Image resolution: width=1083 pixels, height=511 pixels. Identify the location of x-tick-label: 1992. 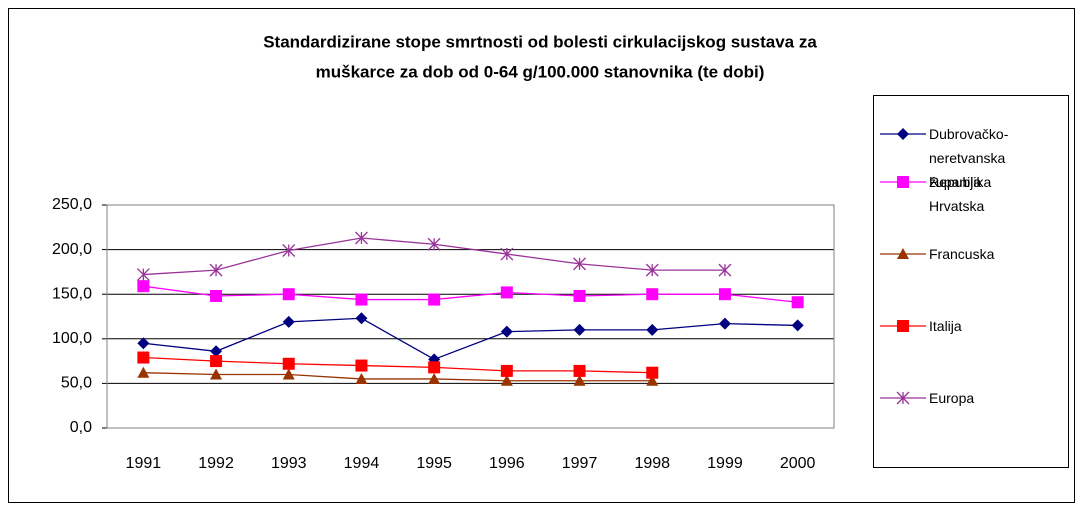
(216, 463).